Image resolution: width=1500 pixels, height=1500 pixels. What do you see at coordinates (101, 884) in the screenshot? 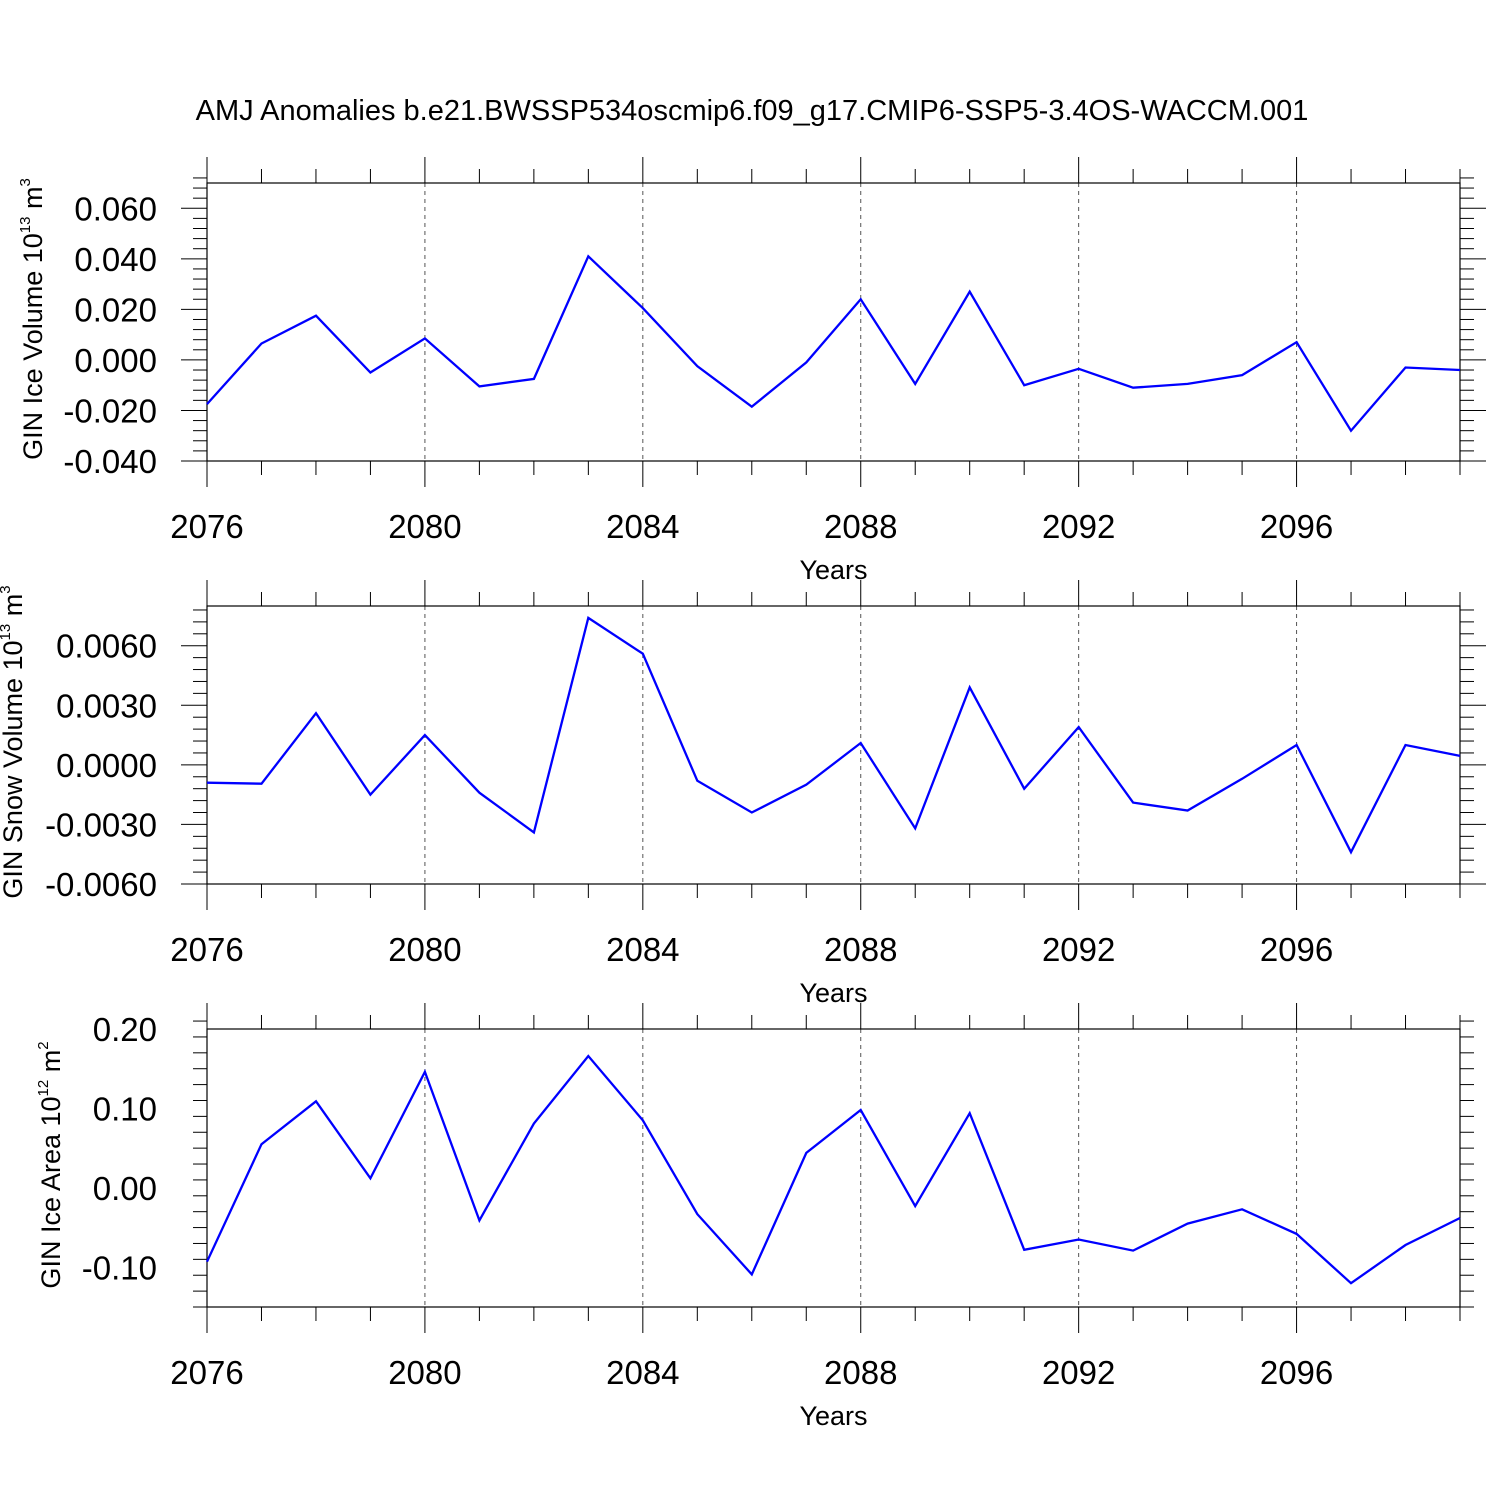
I see `y-tick-label: -0.0060` at bounding box center [101, 884].